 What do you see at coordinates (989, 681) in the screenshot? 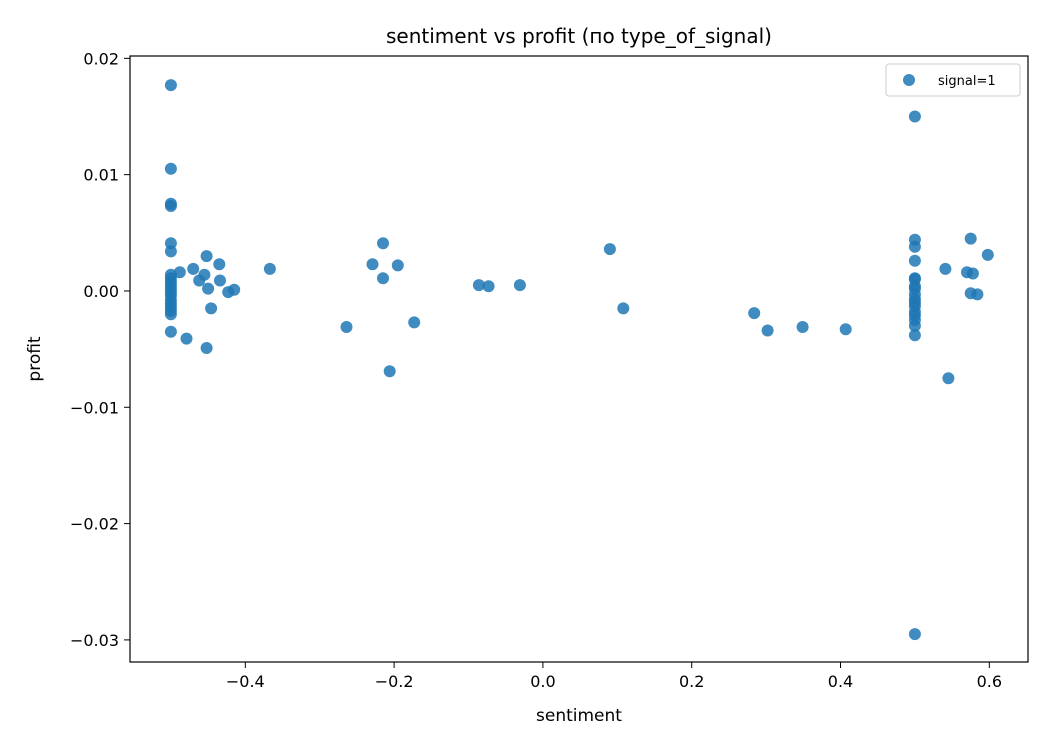
I see `x-tick-label: 0.6` at bounding box center [989, 681].